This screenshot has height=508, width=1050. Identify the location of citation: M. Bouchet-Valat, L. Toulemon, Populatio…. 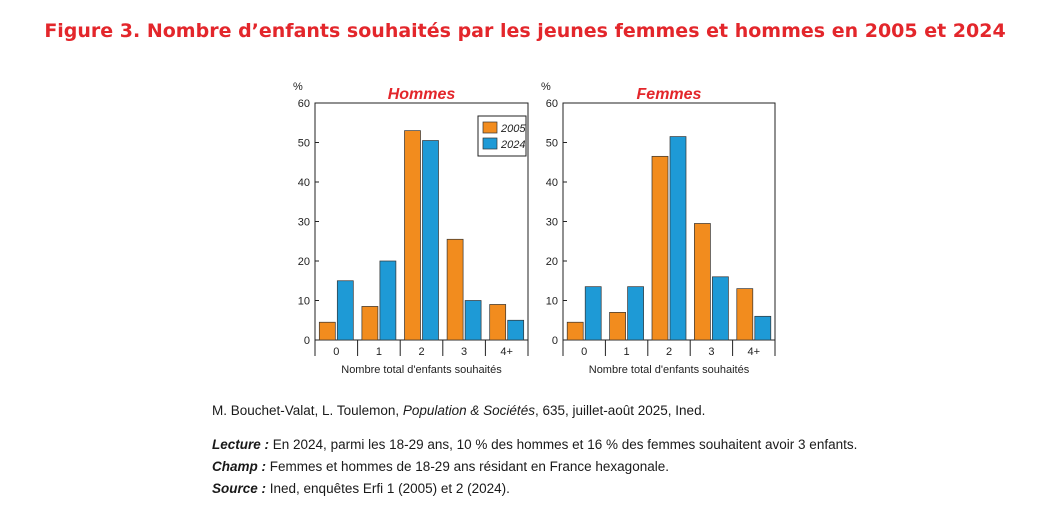
(458, 410).